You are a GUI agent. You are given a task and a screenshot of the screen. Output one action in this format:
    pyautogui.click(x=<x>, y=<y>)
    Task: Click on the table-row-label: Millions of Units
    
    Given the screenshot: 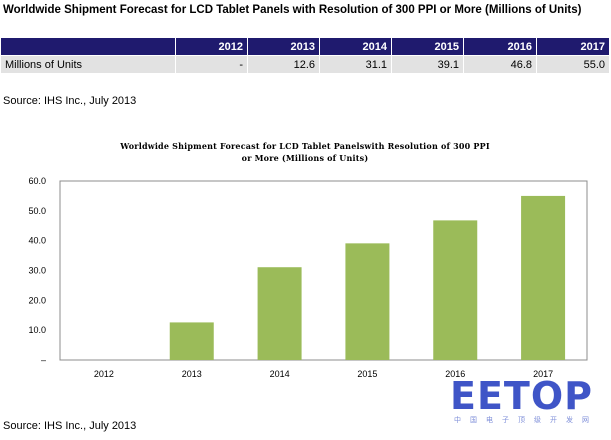 What is the action you would take?
    pyautogui.click(x=88, y=64)
    